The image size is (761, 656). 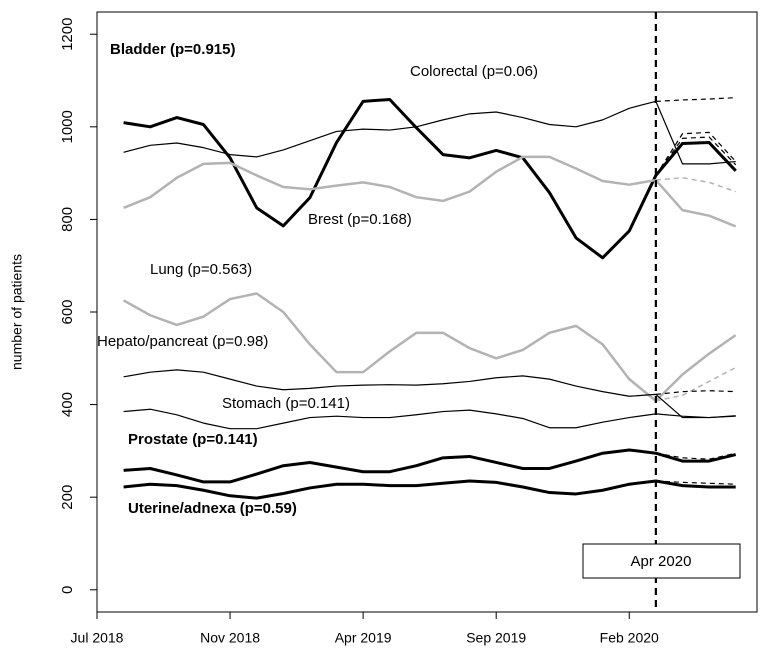 What do you see at coordinates (67, 126) in the screenshot?
I see `y-tick-label: 1000` at bounding box center [67, 126].